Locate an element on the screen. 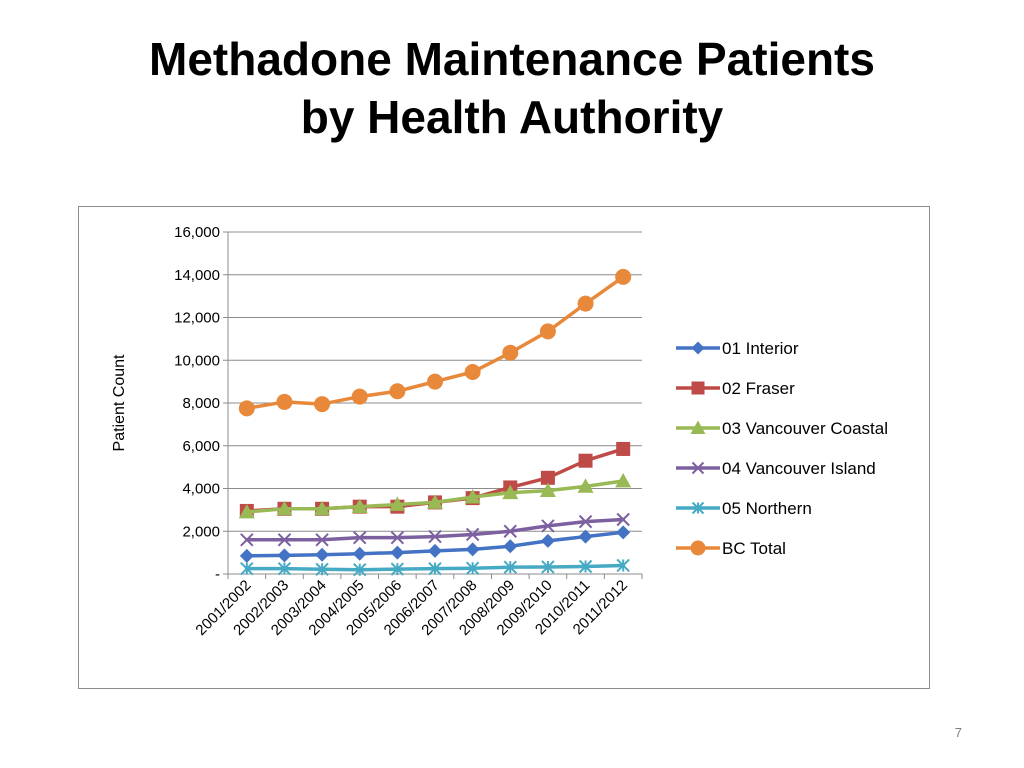 This screenshot has width=1024, height=768. y-axis-title: Patient Count is located at coordinates (119, 403).